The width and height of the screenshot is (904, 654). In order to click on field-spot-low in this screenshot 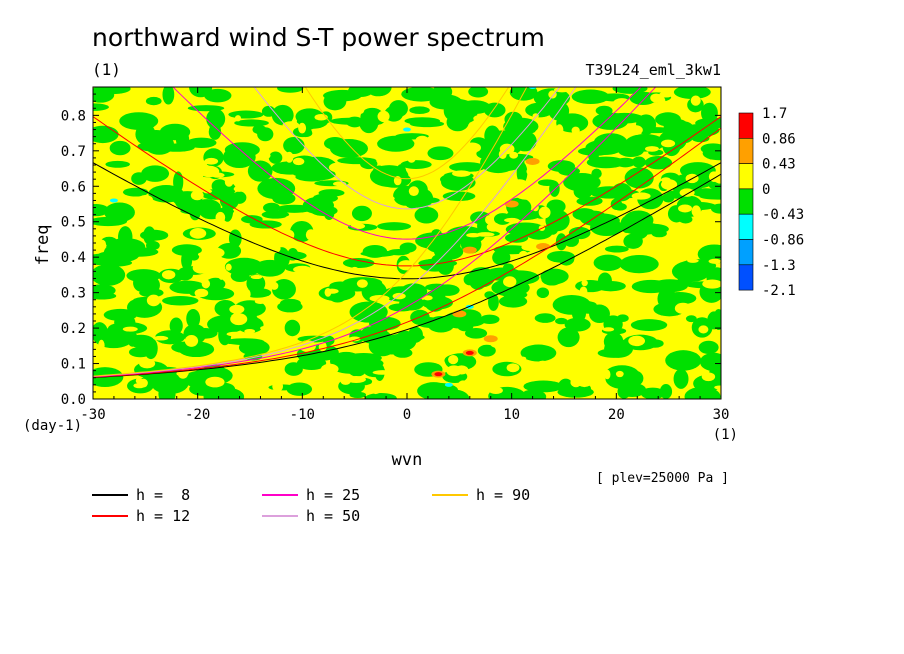, I will do `click(448, 384)`.